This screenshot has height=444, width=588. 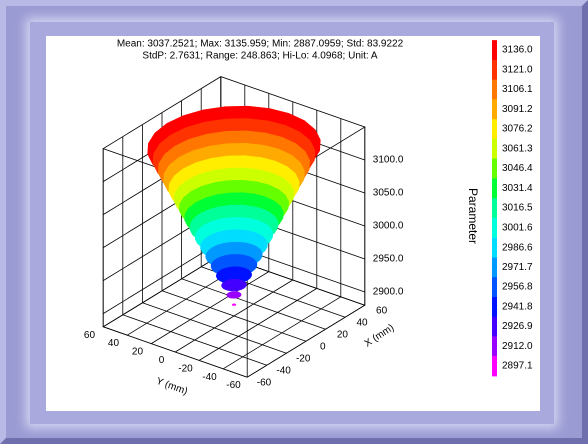 What do you see at coordinates (517, 247) in the screenshot?
I see `colorbar-label: 2986.6` at bounding box center [517, 247].